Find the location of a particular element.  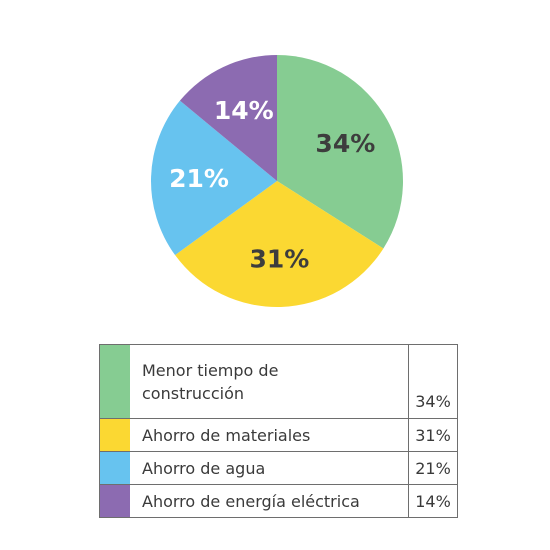

legend-row: Ahorro de materiales 31% is located at coordinates (278, 435).